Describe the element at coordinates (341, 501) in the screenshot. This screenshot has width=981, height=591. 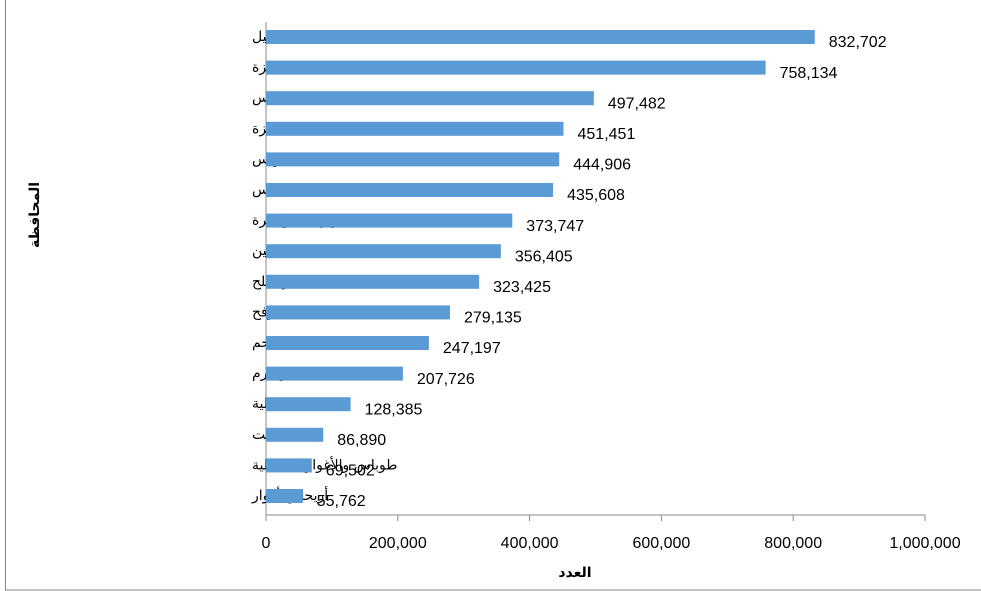
I see `value-label: 55,762` at that location.